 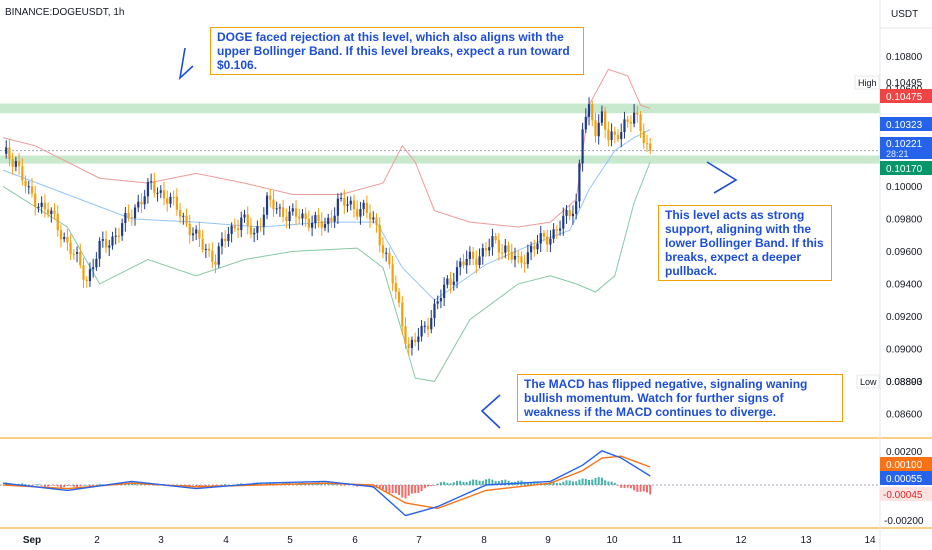 I want to click on macd-line, so click(x=326, y=483).